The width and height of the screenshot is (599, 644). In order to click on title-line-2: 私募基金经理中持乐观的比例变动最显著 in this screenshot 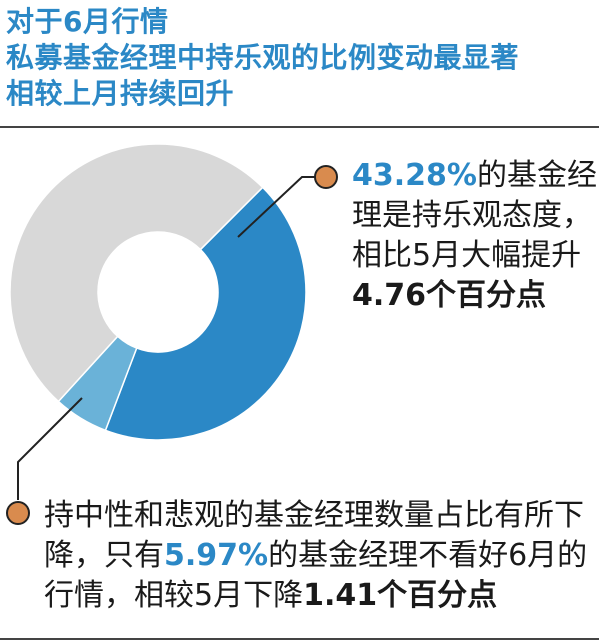, I will do `click(263, 57)`.